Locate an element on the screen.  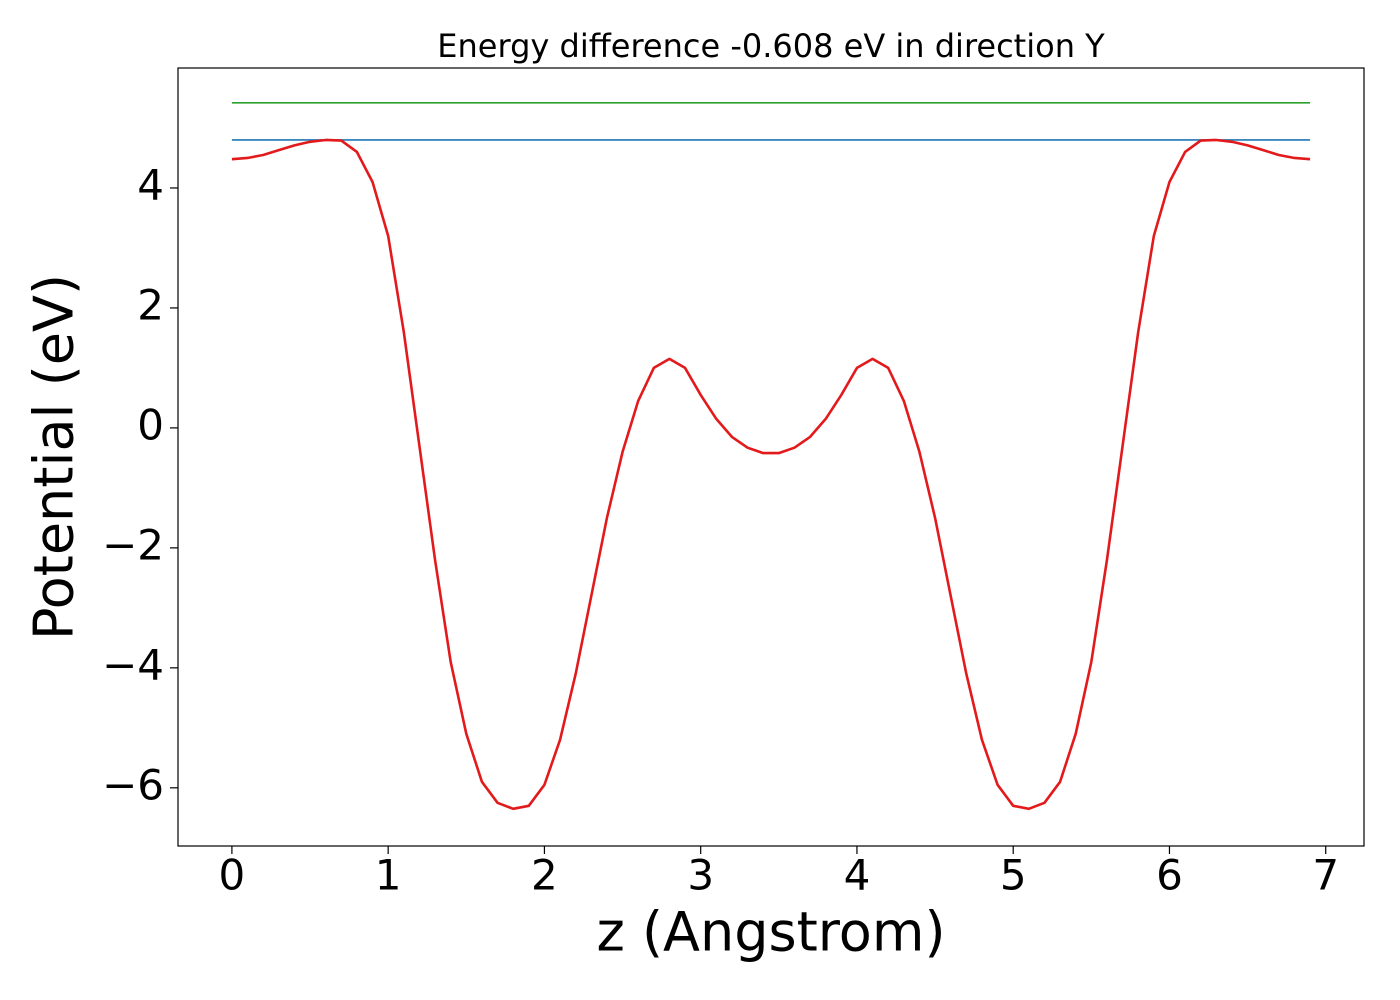
x-tick-label: 7 is located at coordinates (1325, 875).